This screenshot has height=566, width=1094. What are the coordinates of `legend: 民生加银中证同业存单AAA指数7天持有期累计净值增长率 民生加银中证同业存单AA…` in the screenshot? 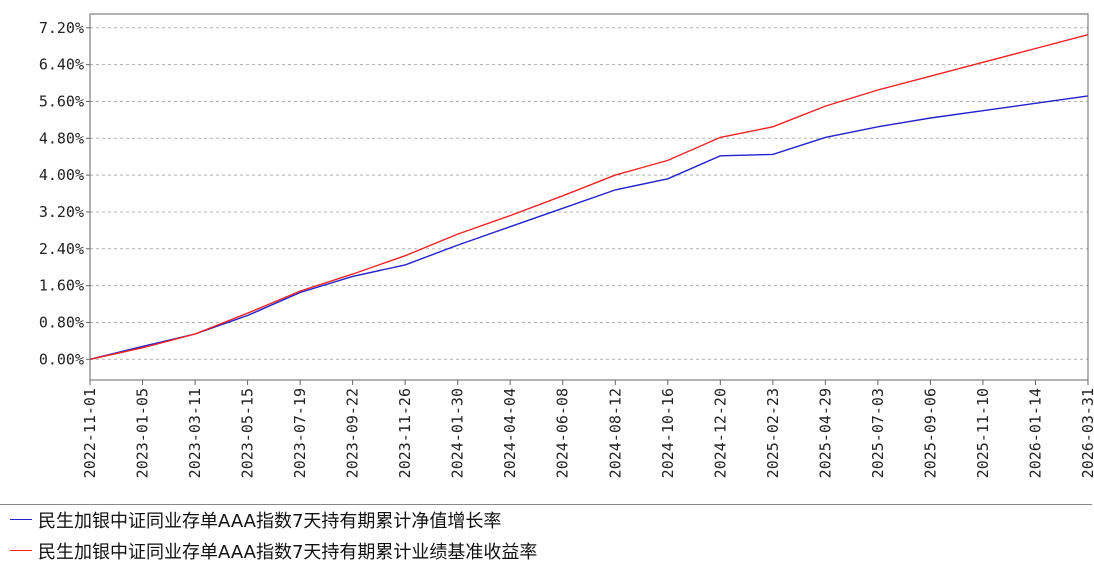 It's located at (547, 535).